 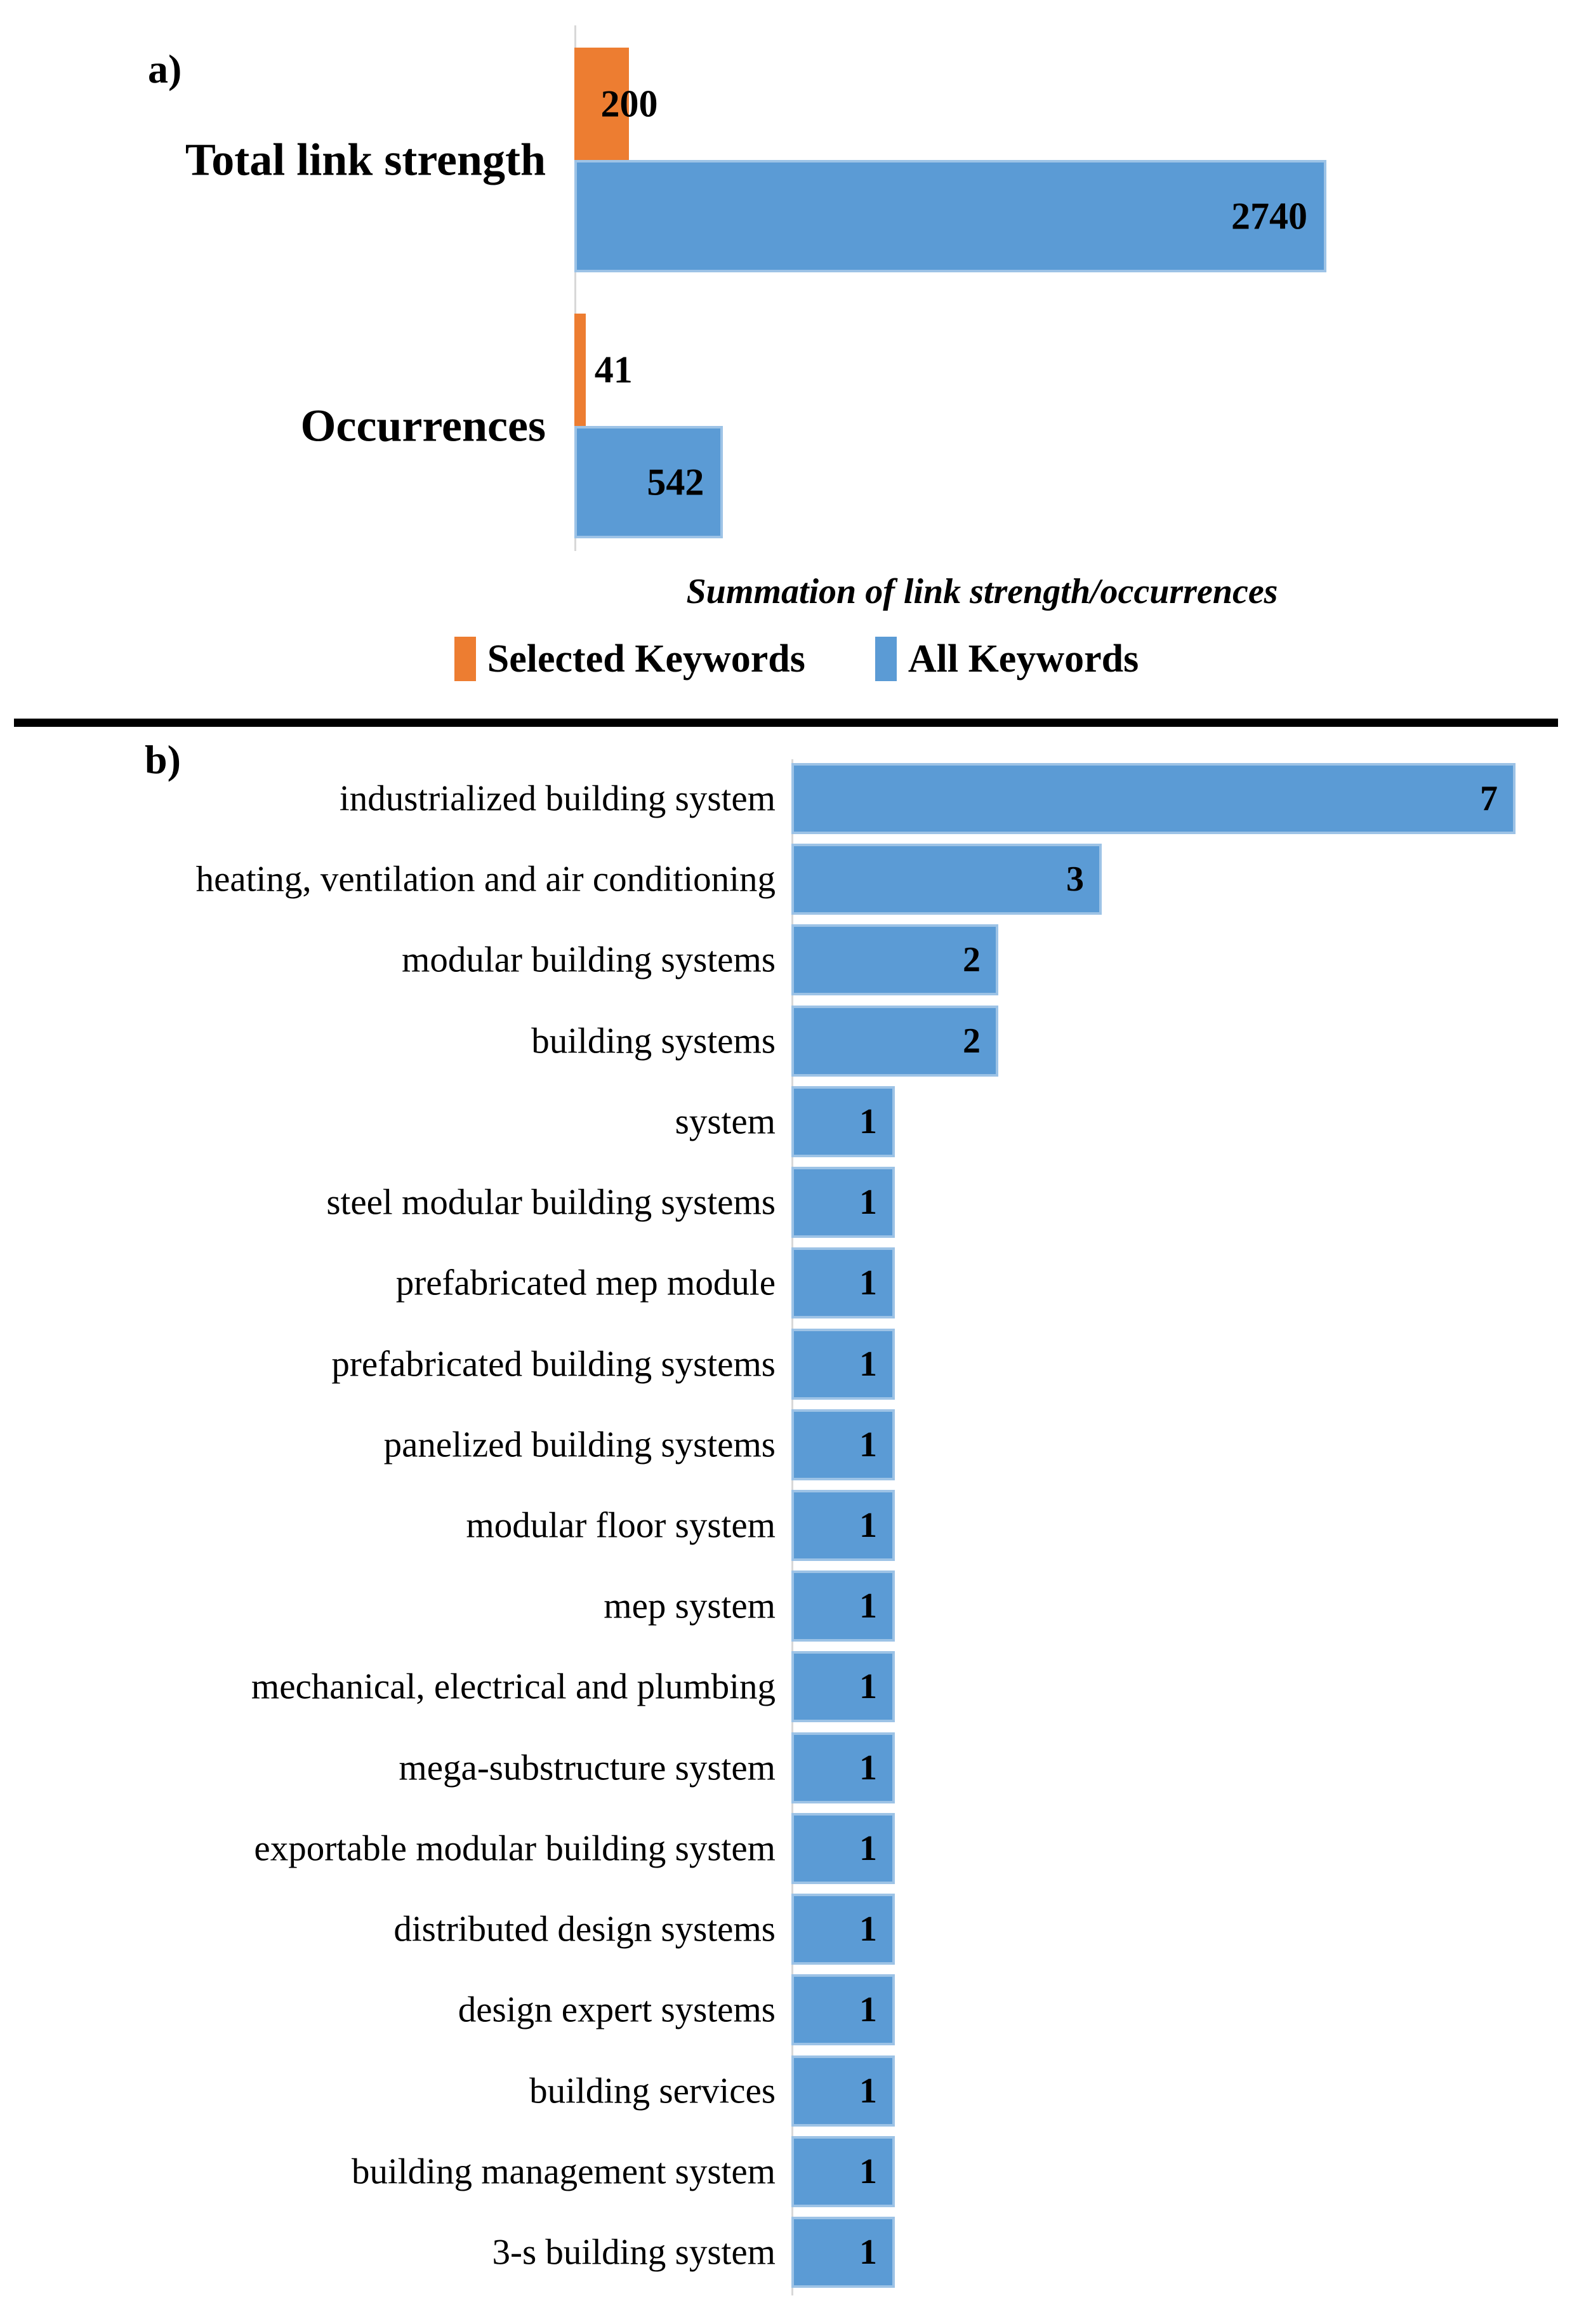 What do you see at coordinates (843, 1364) in the screenshot?
I see `bar-prefabricated-building-systems` at bounding box center [843, 1364].